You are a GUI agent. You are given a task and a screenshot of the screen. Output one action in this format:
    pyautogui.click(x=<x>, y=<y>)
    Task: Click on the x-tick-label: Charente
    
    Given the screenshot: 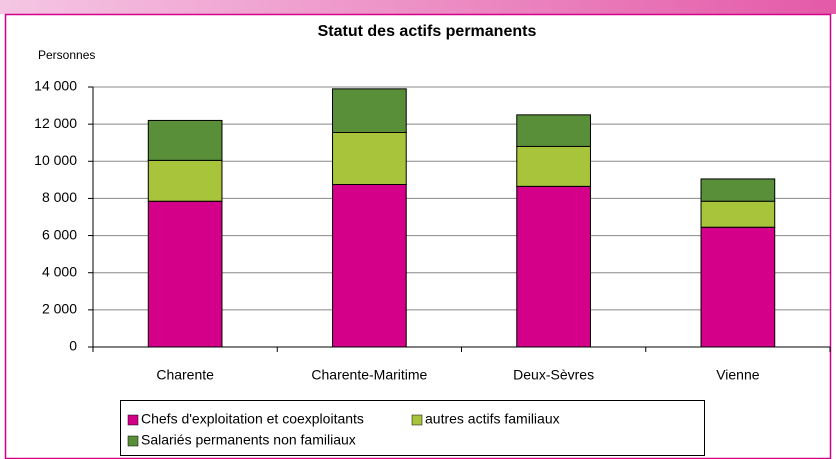 What is the action you would take?
    pyautogui.click(x=185, y=375)
    